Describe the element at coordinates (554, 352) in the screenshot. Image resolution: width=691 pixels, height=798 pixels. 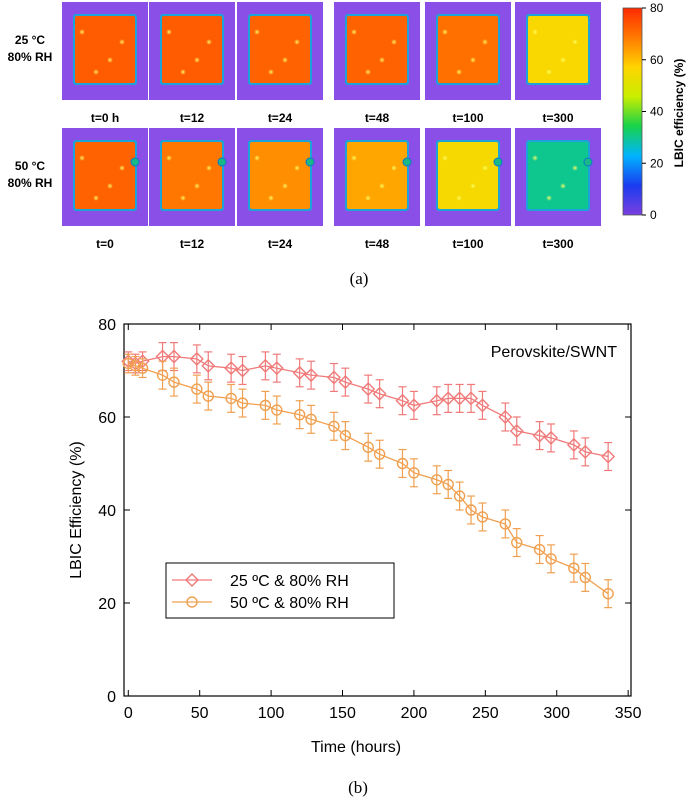
I see `annotation: Perovskite/SWNT` at that location.